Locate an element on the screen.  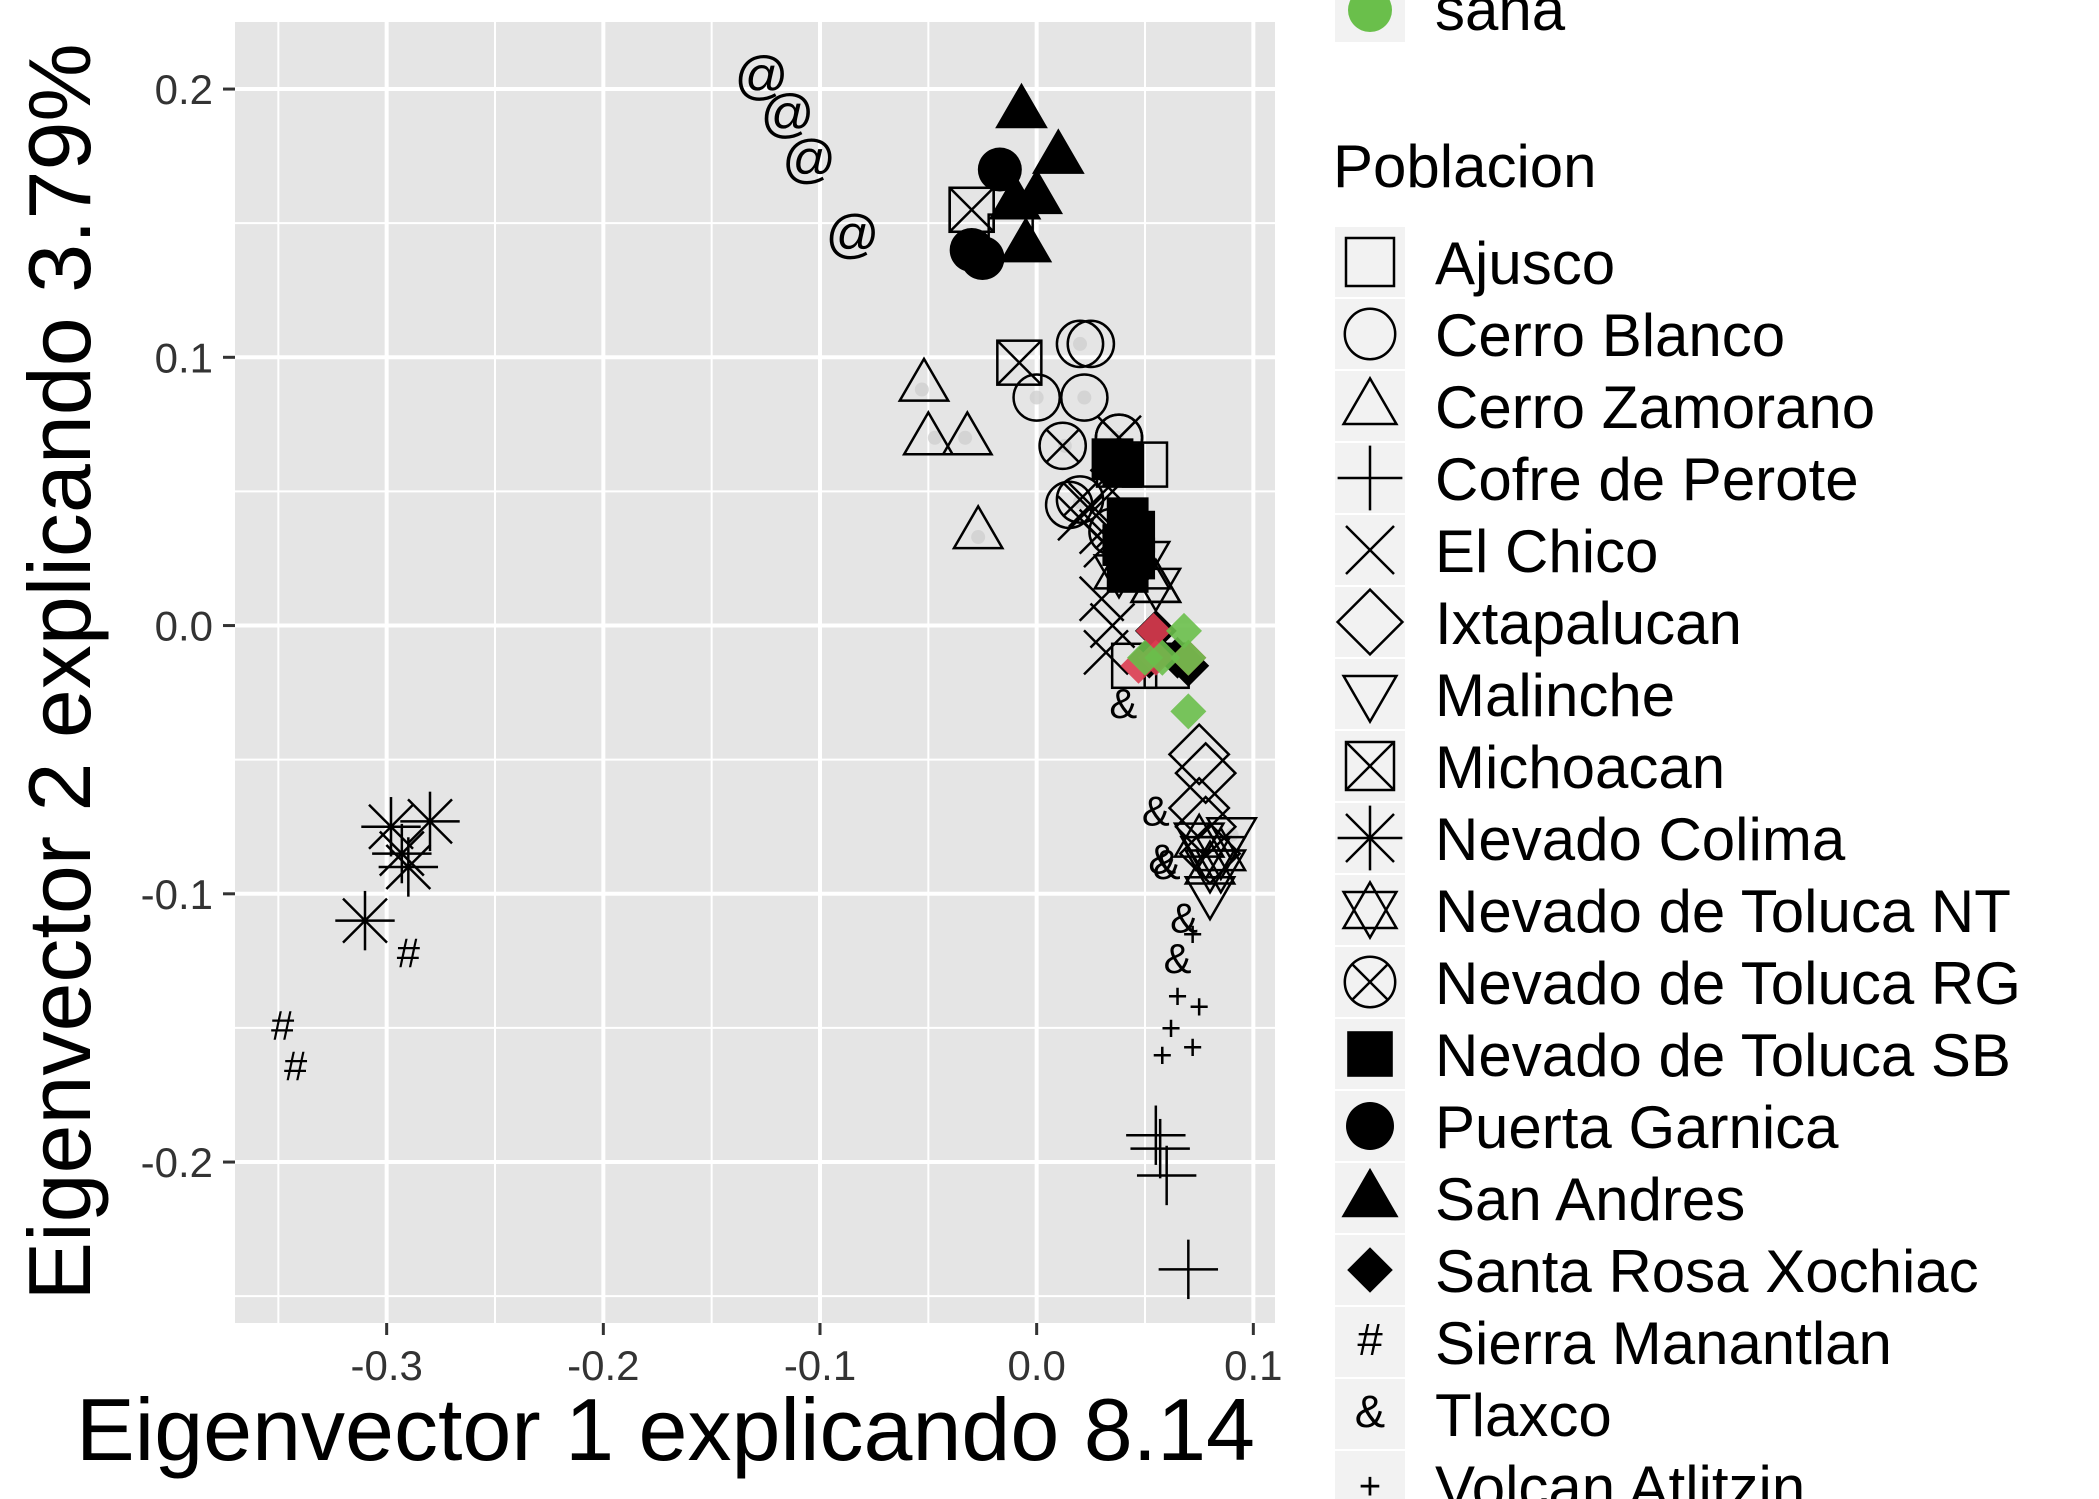
ampersand-glyph: & is located at coordinates (1370, 1411).